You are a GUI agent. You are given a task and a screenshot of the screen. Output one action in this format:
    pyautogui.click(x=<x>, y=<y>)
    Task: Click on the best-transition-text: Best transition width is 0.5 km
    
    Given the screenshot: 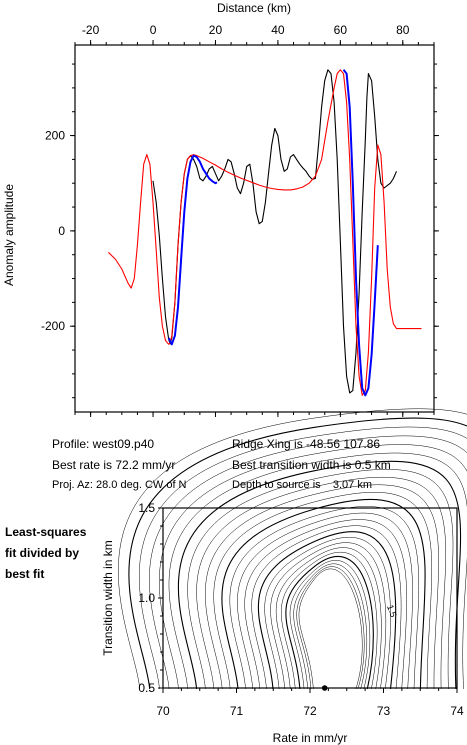 What is the action you would take?
    pyautogui.click(x=311, y=465)
    